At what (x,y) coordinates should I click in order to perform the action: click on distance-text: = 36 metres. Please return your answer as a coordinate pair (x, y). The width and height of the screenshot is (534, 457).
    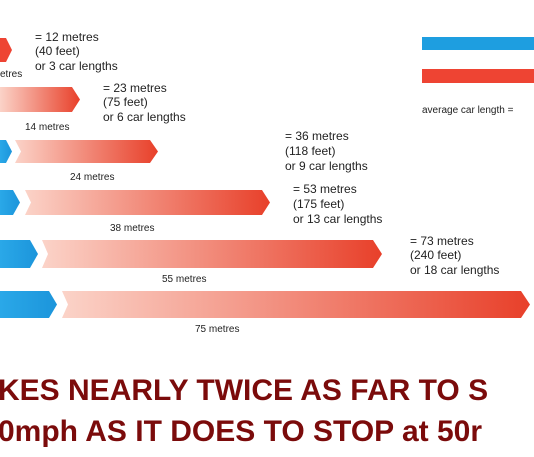
    Looking at the image, I should click on (317, 136).